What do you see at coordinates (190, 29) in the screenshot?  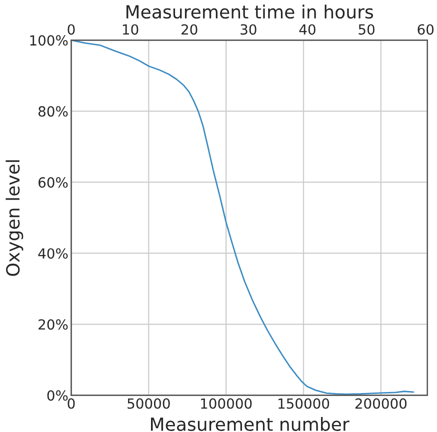 I see `x2-tick-label: 20` at bounding box center [190, 29].